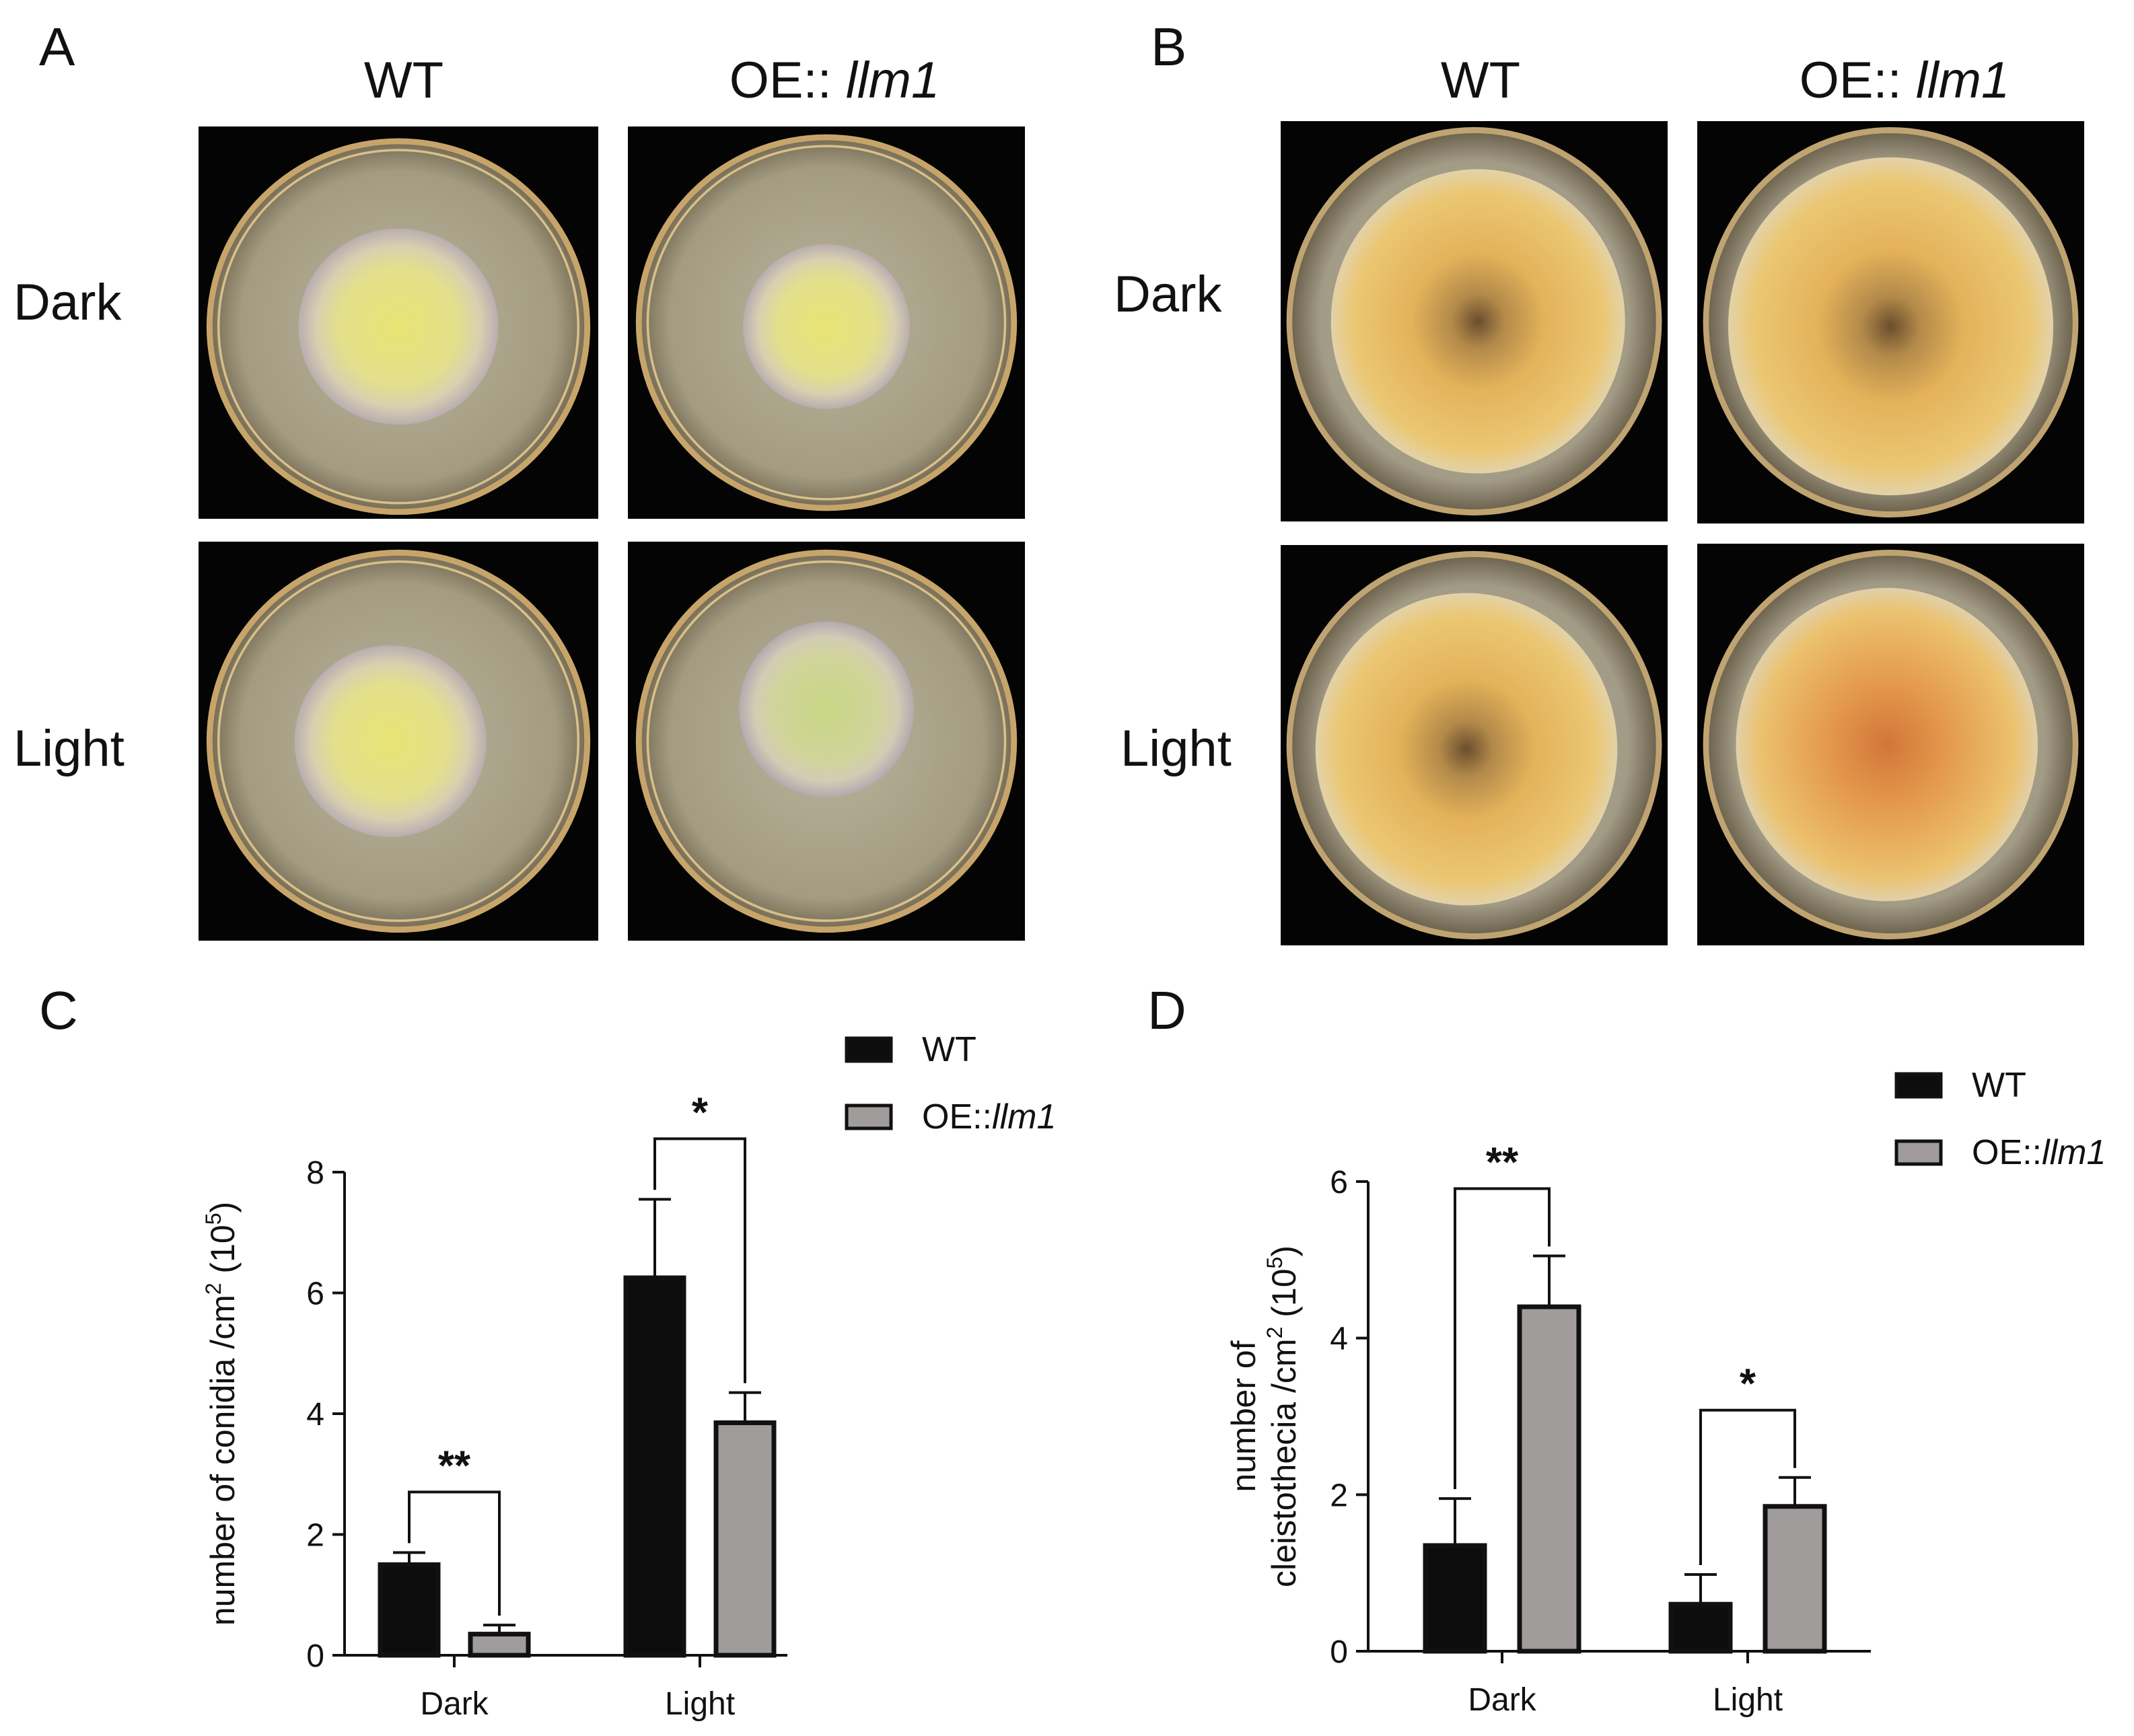 The image size is (2134, 1736). I want to click on bar-oe-dark, so click(500, 1645).